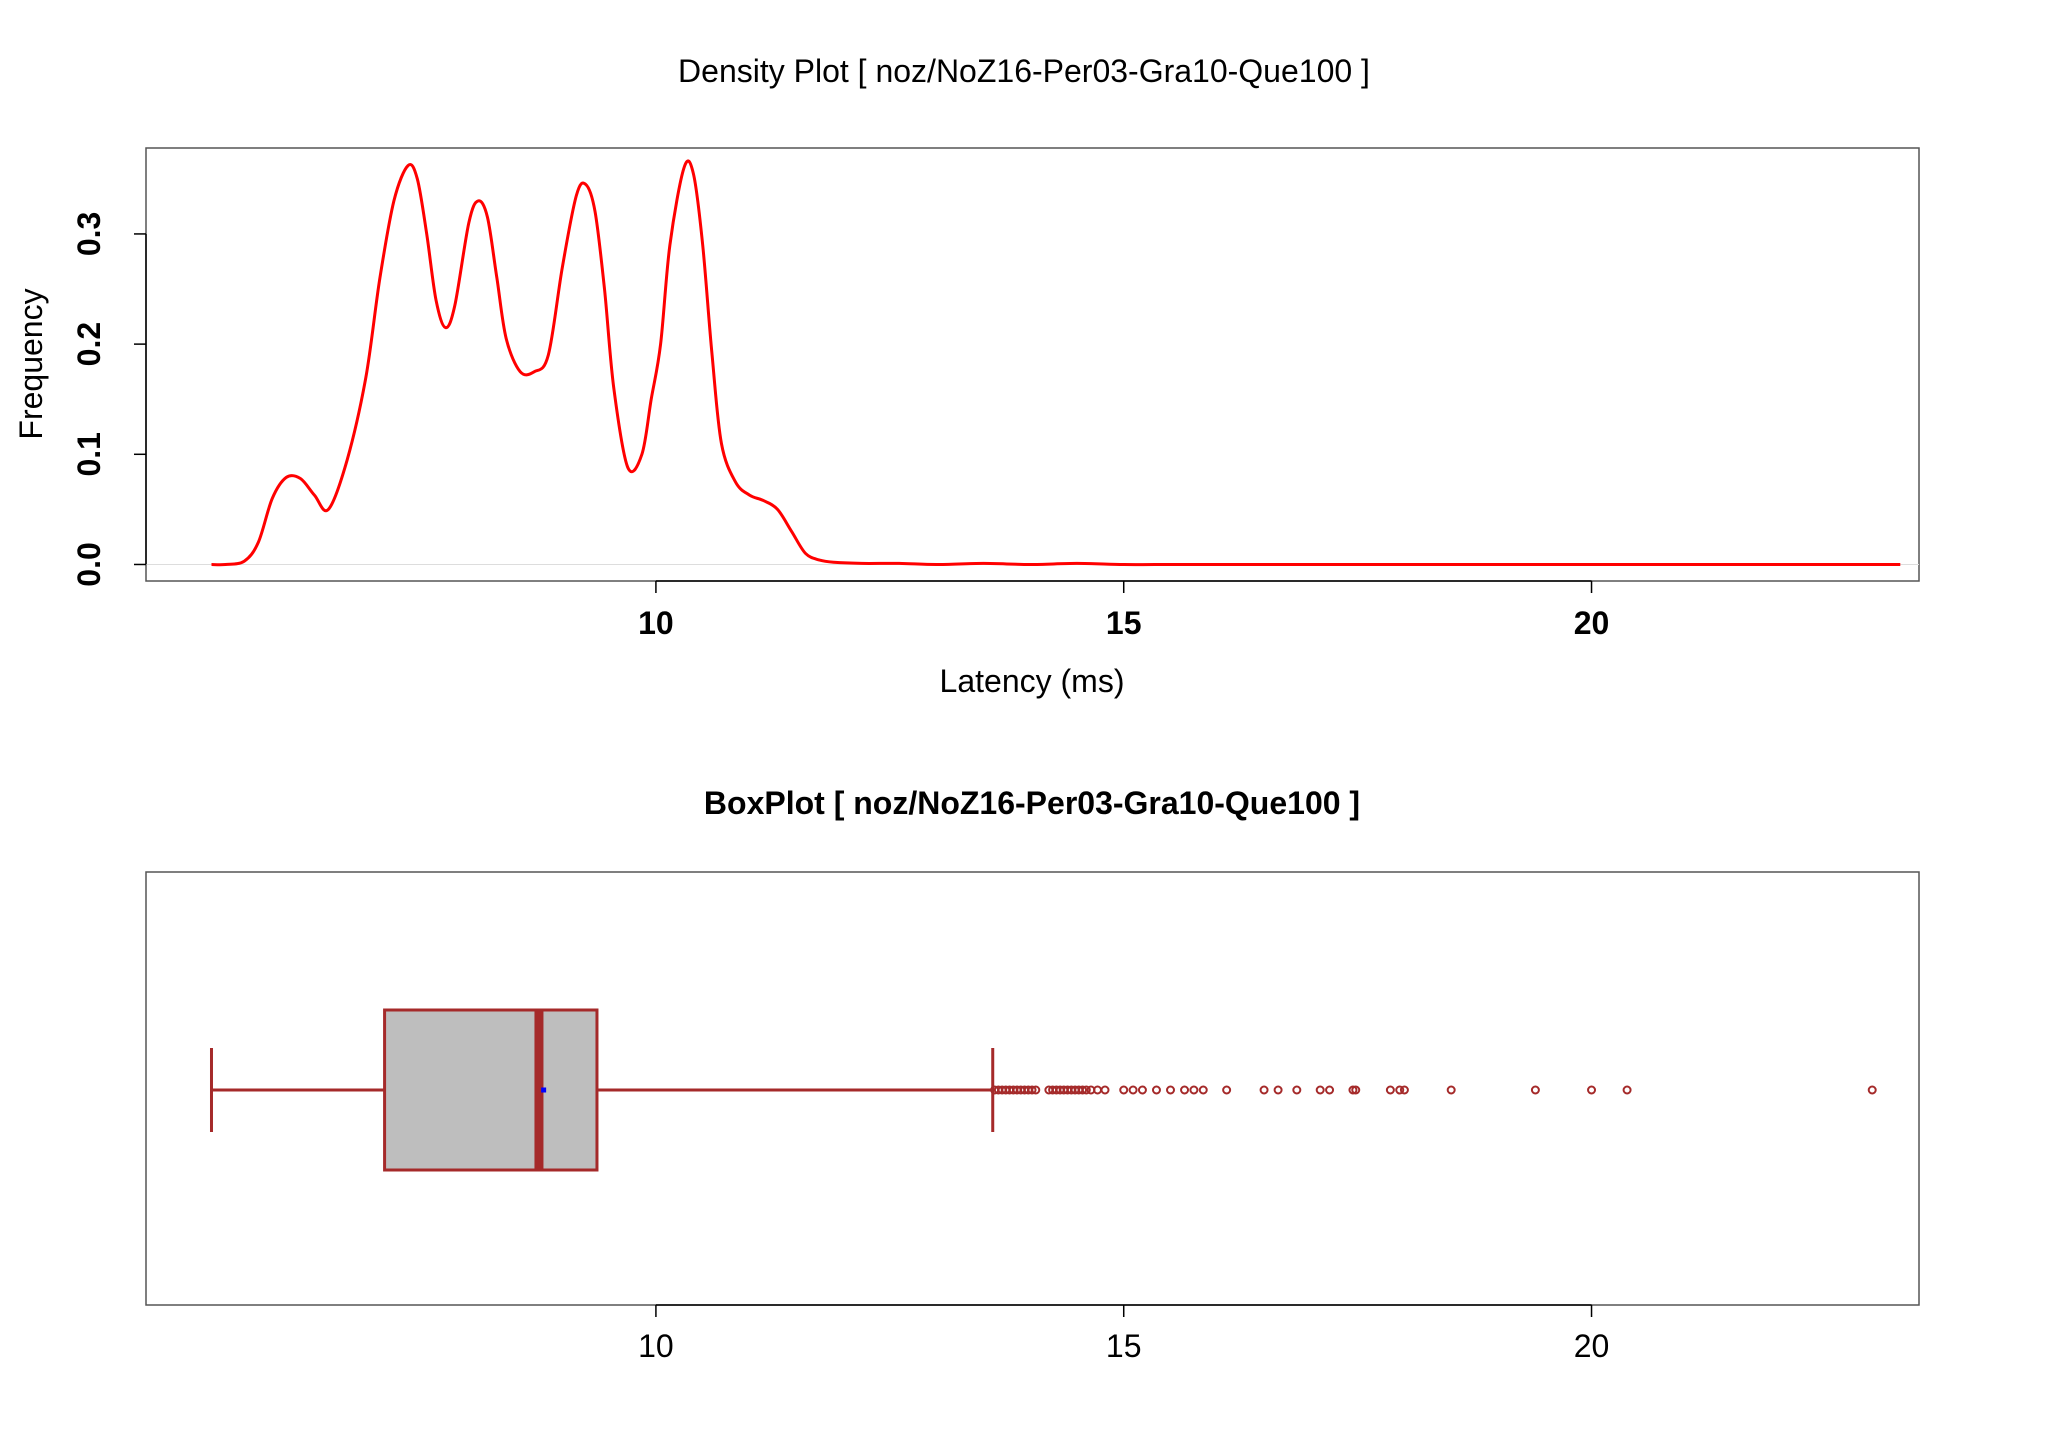 The width and height of the screenshot is (2048, 1440). I want to click on density-y-ticks: 0.0 0.1 0.2 0.3, so click(108, 399).